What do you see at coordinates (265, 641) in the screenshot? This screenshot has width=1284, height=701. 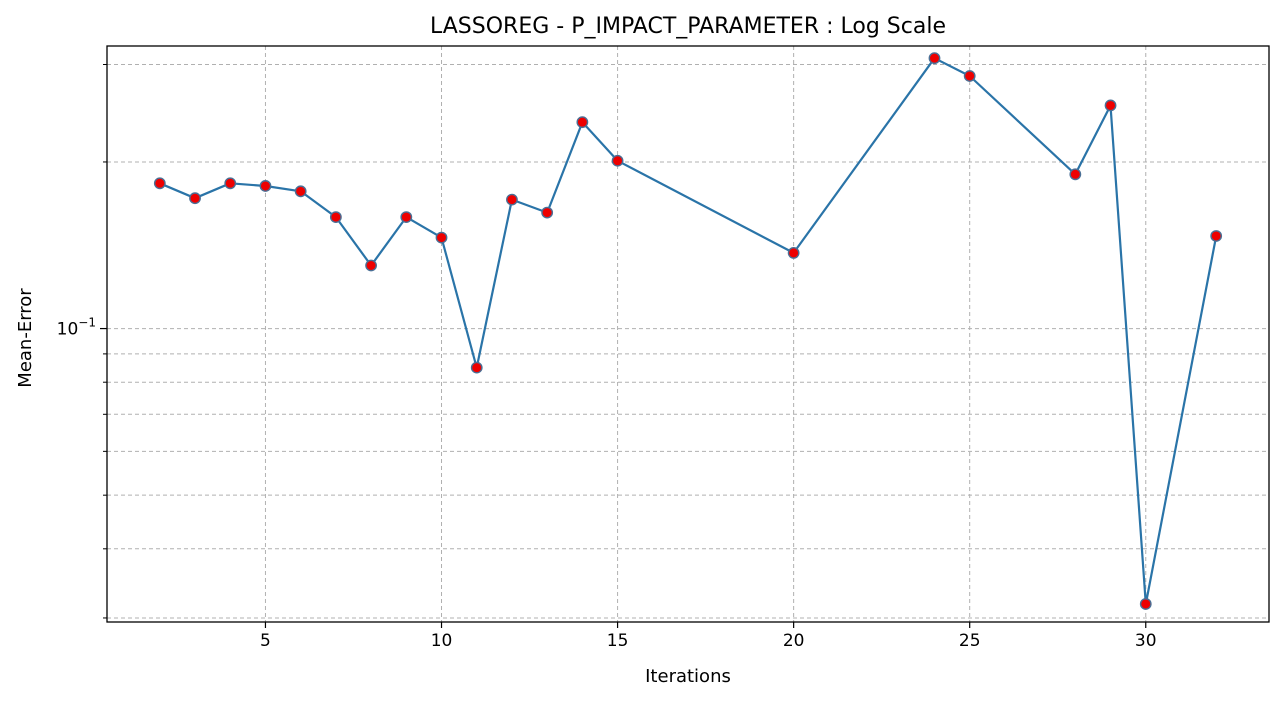 I see `x-tick-label: 5` at bounding box center [265, 641].